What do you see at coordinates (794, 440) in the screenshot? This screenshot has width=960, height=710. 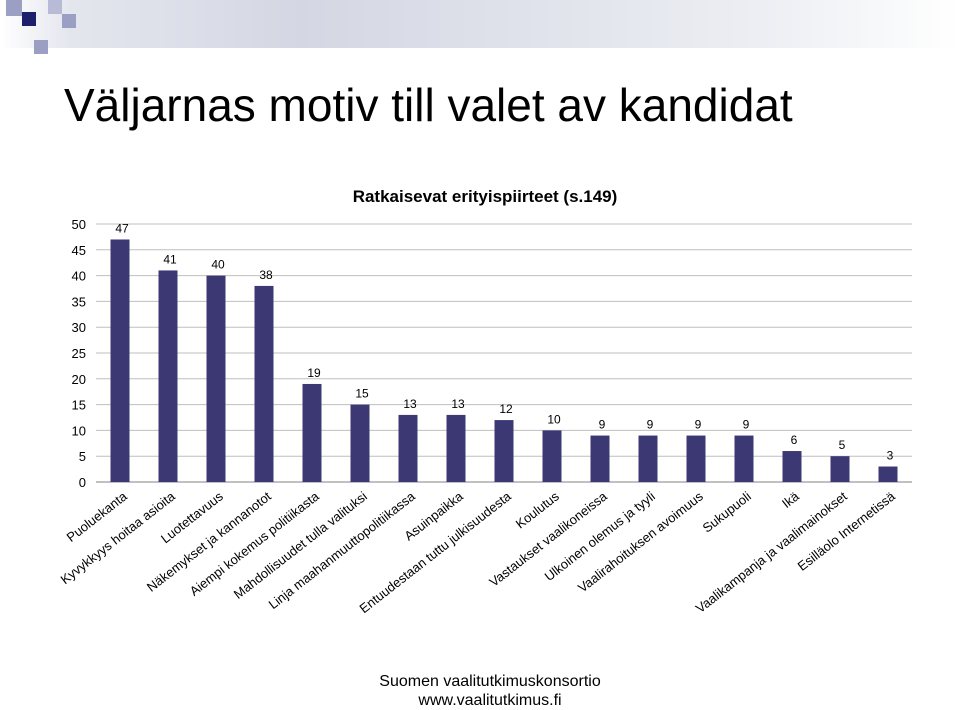 I see `bar-value-label: 6` at bounding box center [794, 440].